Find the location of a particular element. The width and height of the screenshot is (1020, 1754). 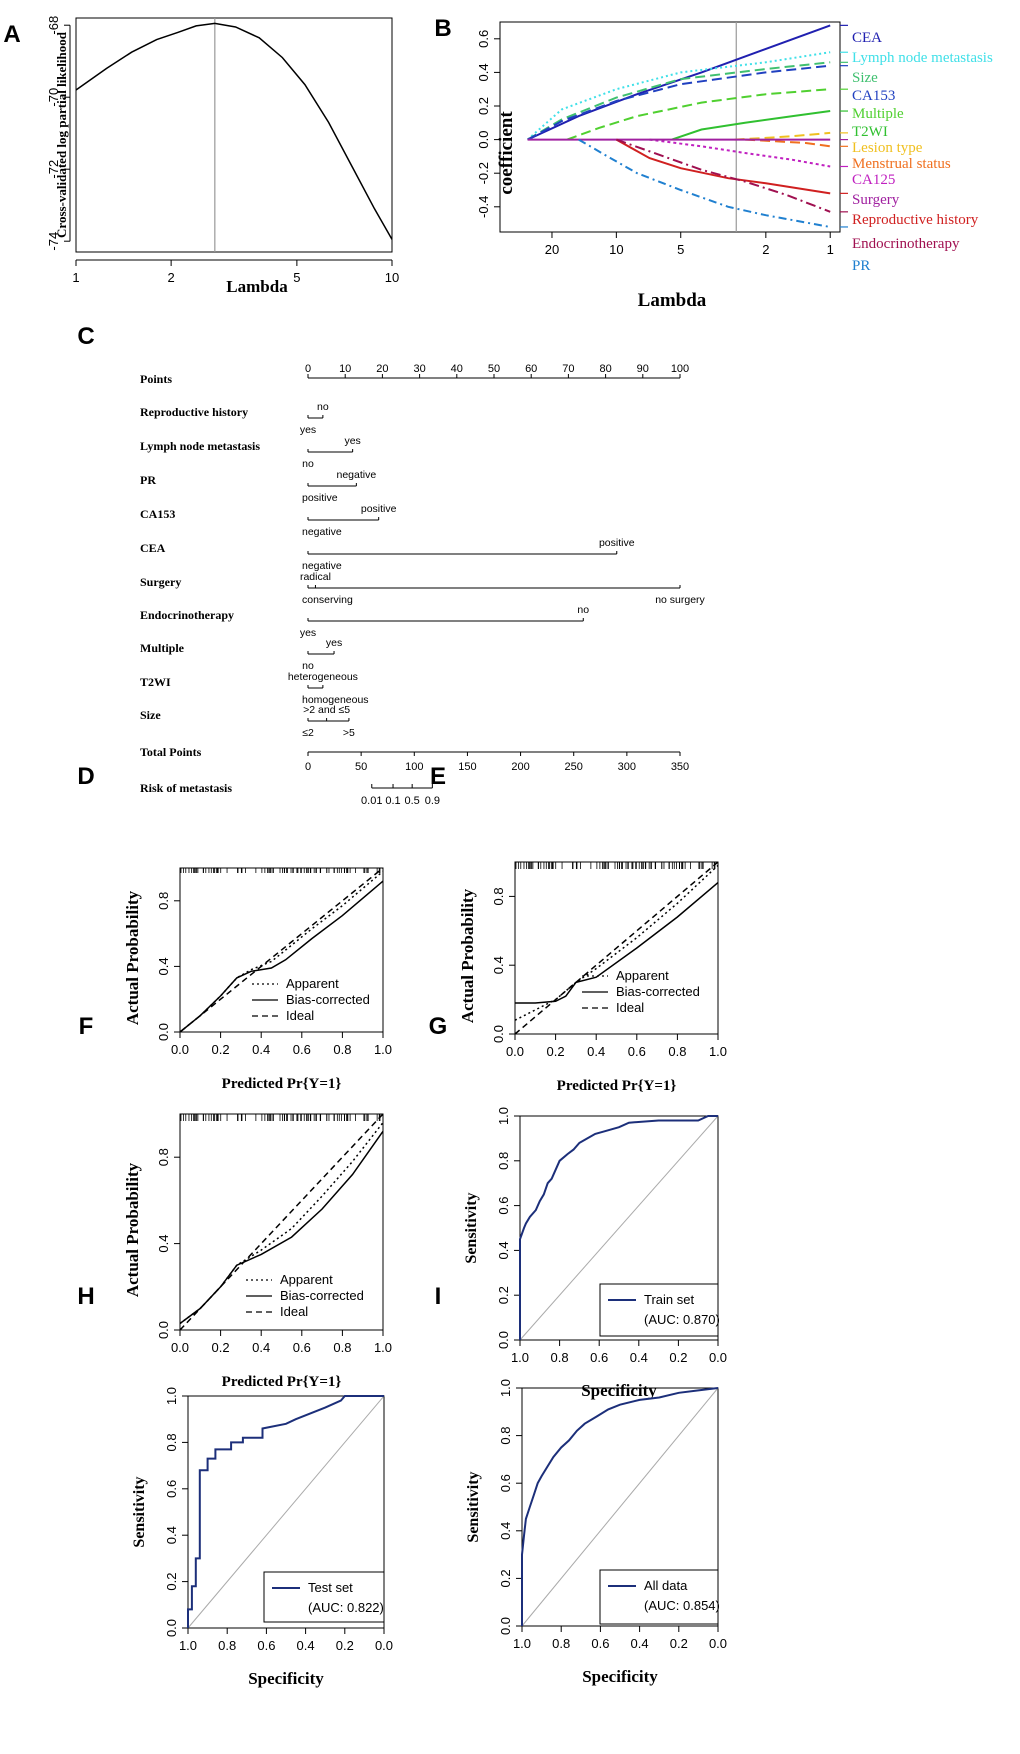

legend-label-lymph-node-metastasis: Lymph node metastasis is located at coordinates (922, 58).